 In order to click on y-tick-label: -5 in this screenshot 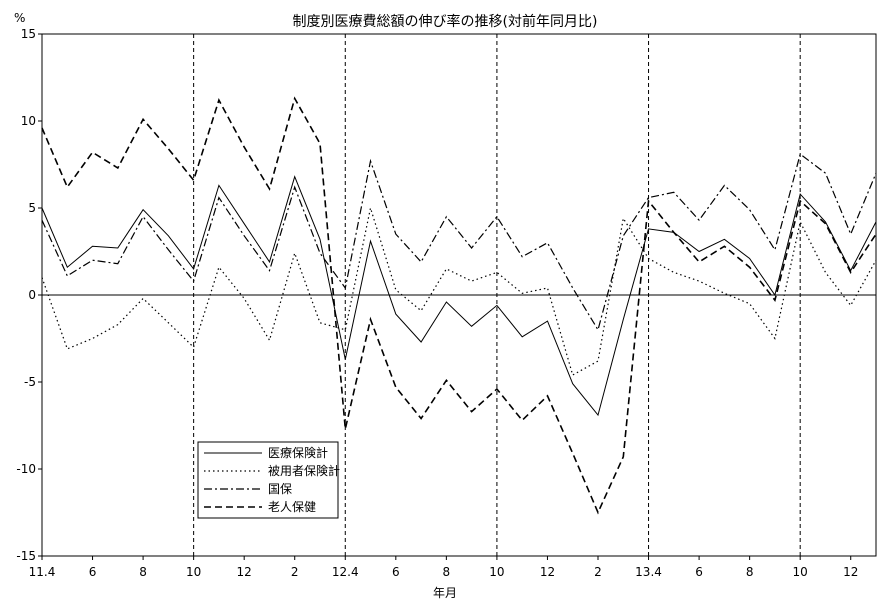, I will do `click(30, 382)`.